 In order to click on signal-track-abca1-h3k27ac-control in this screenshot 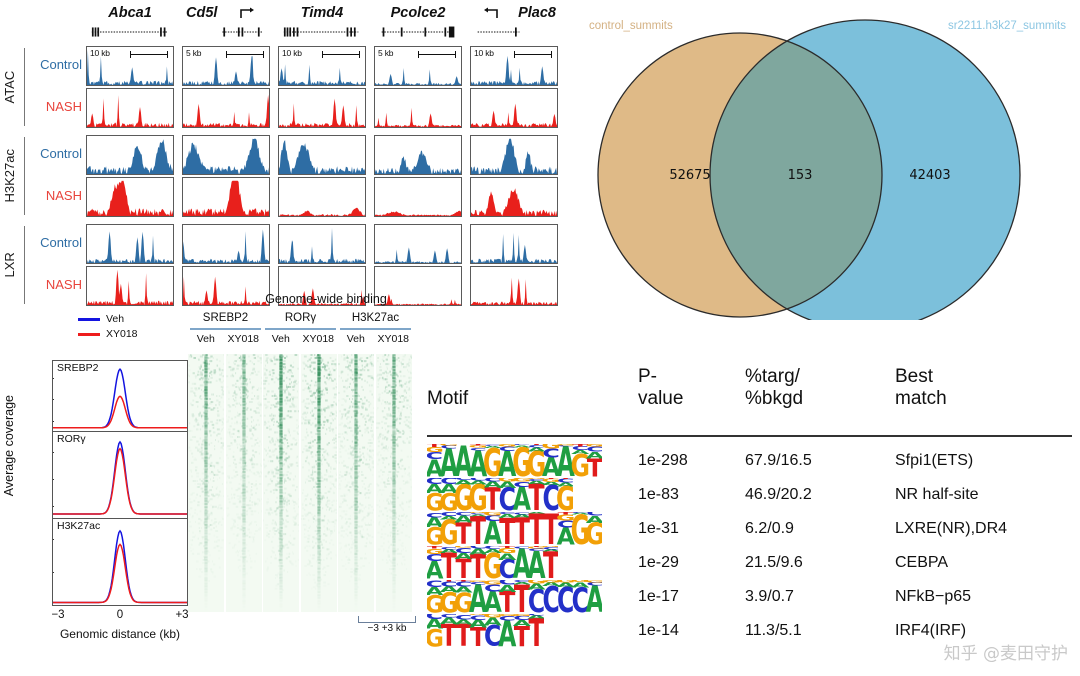, I will do `click(130, 155)`.